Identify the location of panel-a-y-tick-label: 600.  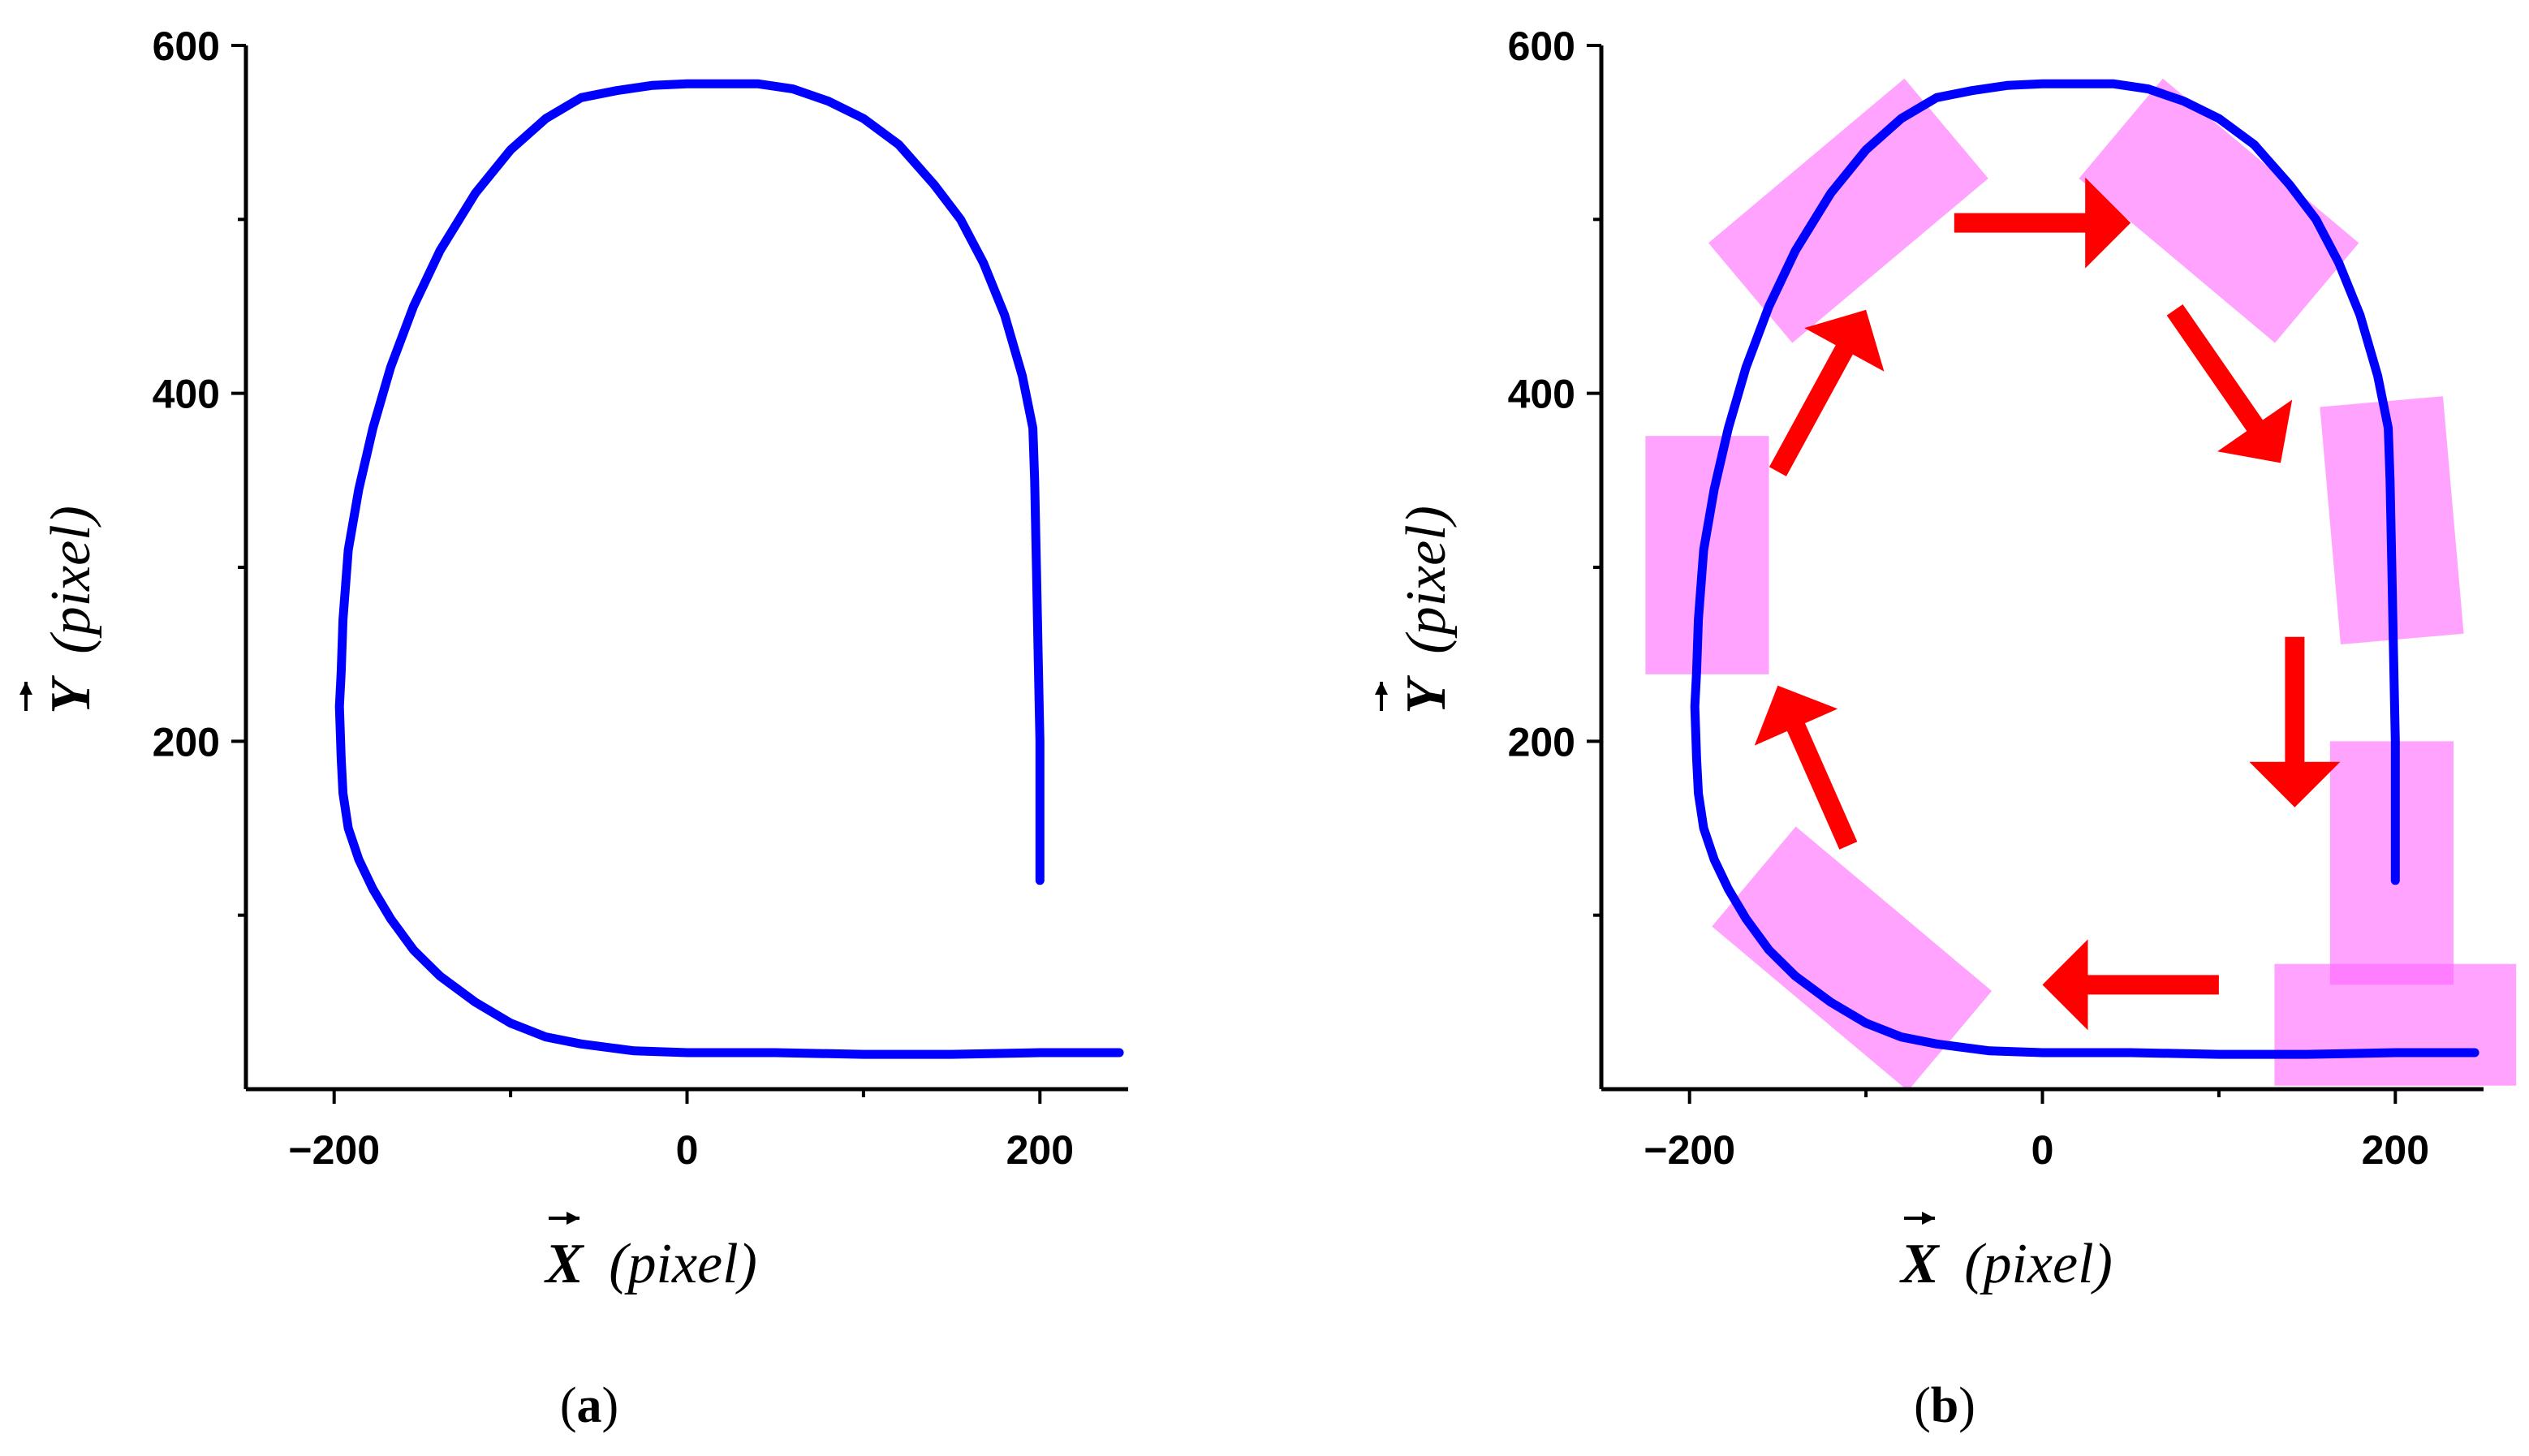
(187, 47).